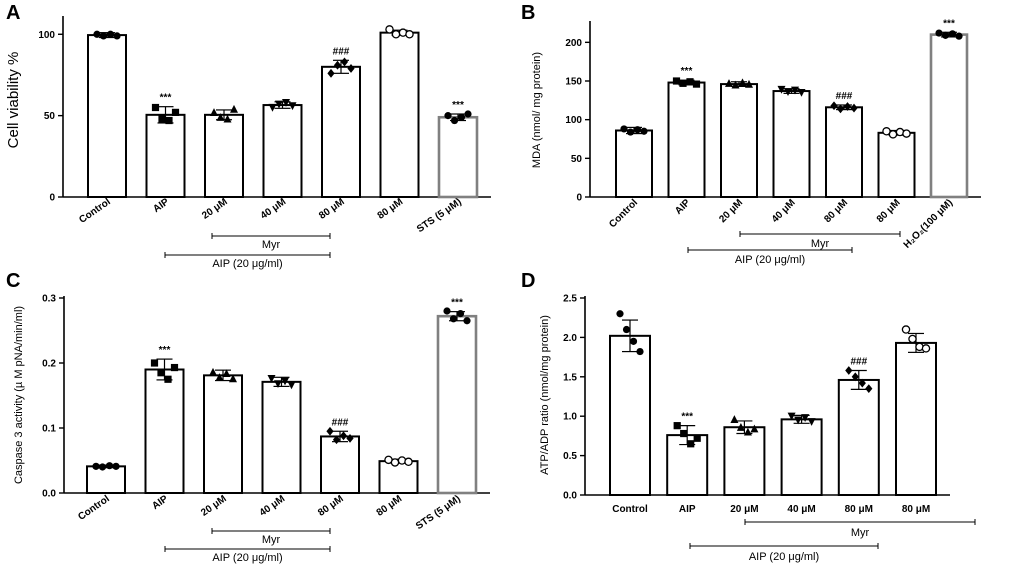 The height and width of the screenshot is (566, 1024). Describe the element at coordinates (161, 205) in the screenshot. I see `panel-a-category-label: AIP` at that location.